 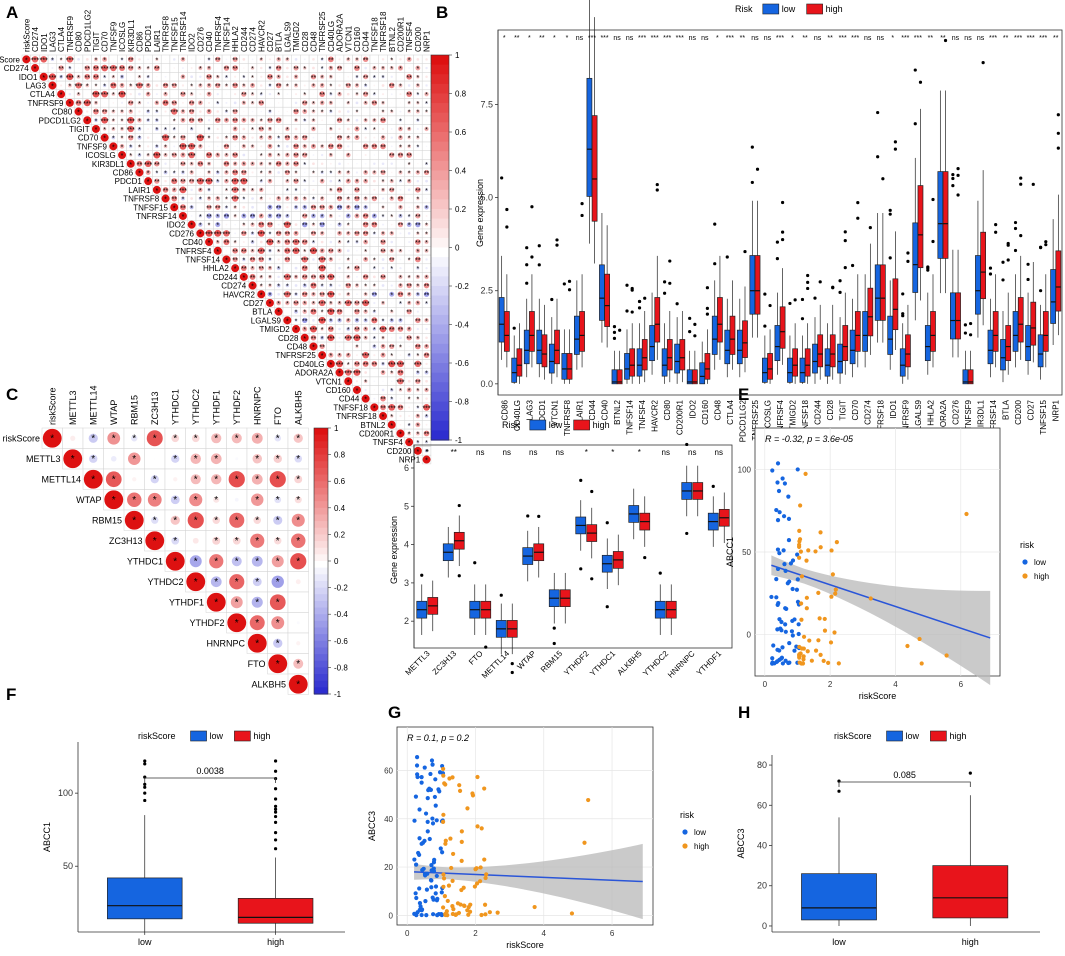 I want to click on panel-b-ICOSLG-low-box, so click(x=765, y=370).